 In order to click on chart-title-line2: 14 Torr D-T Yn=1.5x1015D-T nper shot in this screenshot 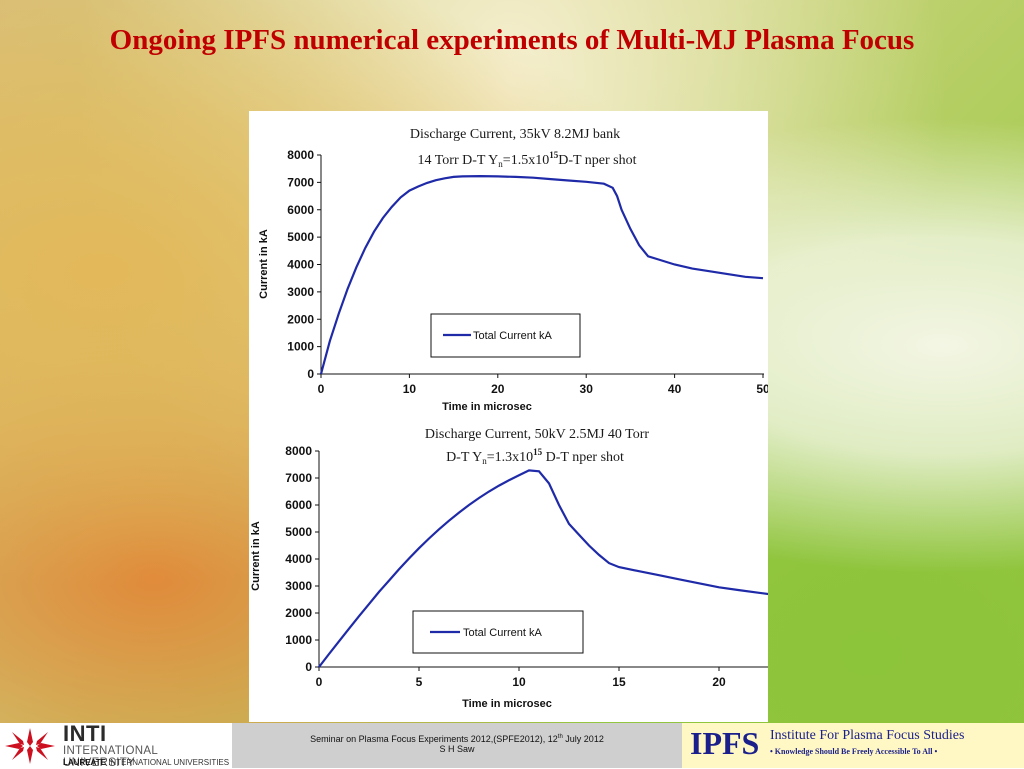, I will do `click(526, 159)`.